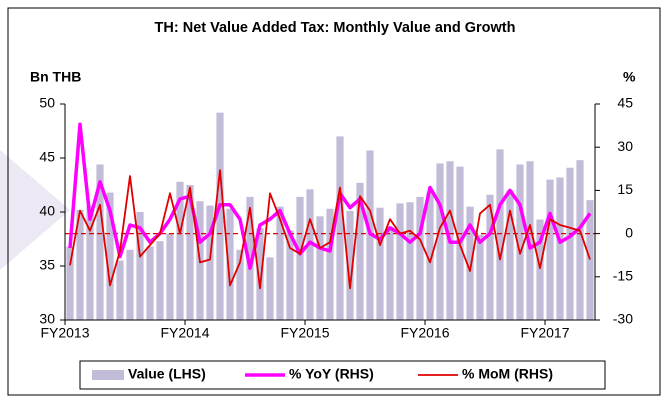 This screenshot has width=669, height=404. Describe the element at coordinates (184, 333) in the screenshot. I see `x-tick-label: FY2014` at that location.